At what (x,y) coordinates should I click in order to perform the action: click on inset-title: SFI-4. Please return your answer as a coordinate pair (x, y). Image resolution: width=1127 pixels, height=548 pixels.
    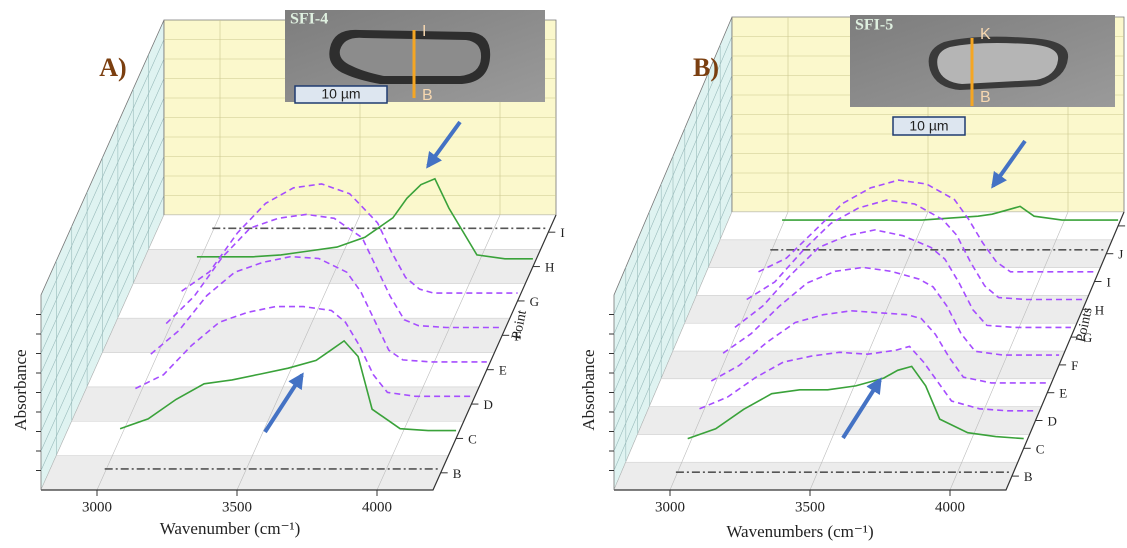
    Looking at the image, I should click on (309, 19).